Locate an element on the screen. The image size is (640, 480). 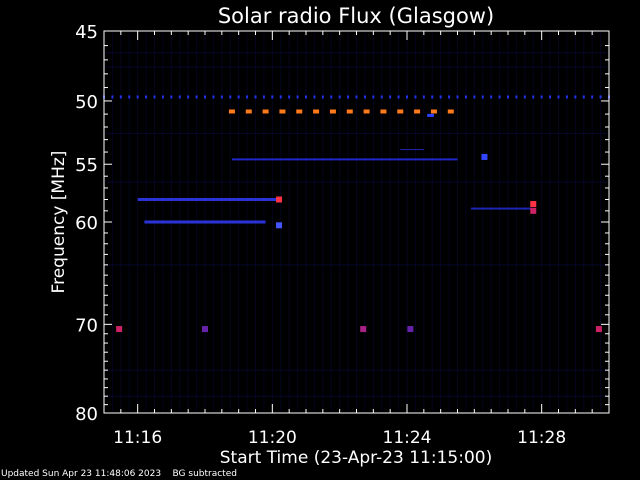
feature-band-58.8 is located at coordinates (501, 208).